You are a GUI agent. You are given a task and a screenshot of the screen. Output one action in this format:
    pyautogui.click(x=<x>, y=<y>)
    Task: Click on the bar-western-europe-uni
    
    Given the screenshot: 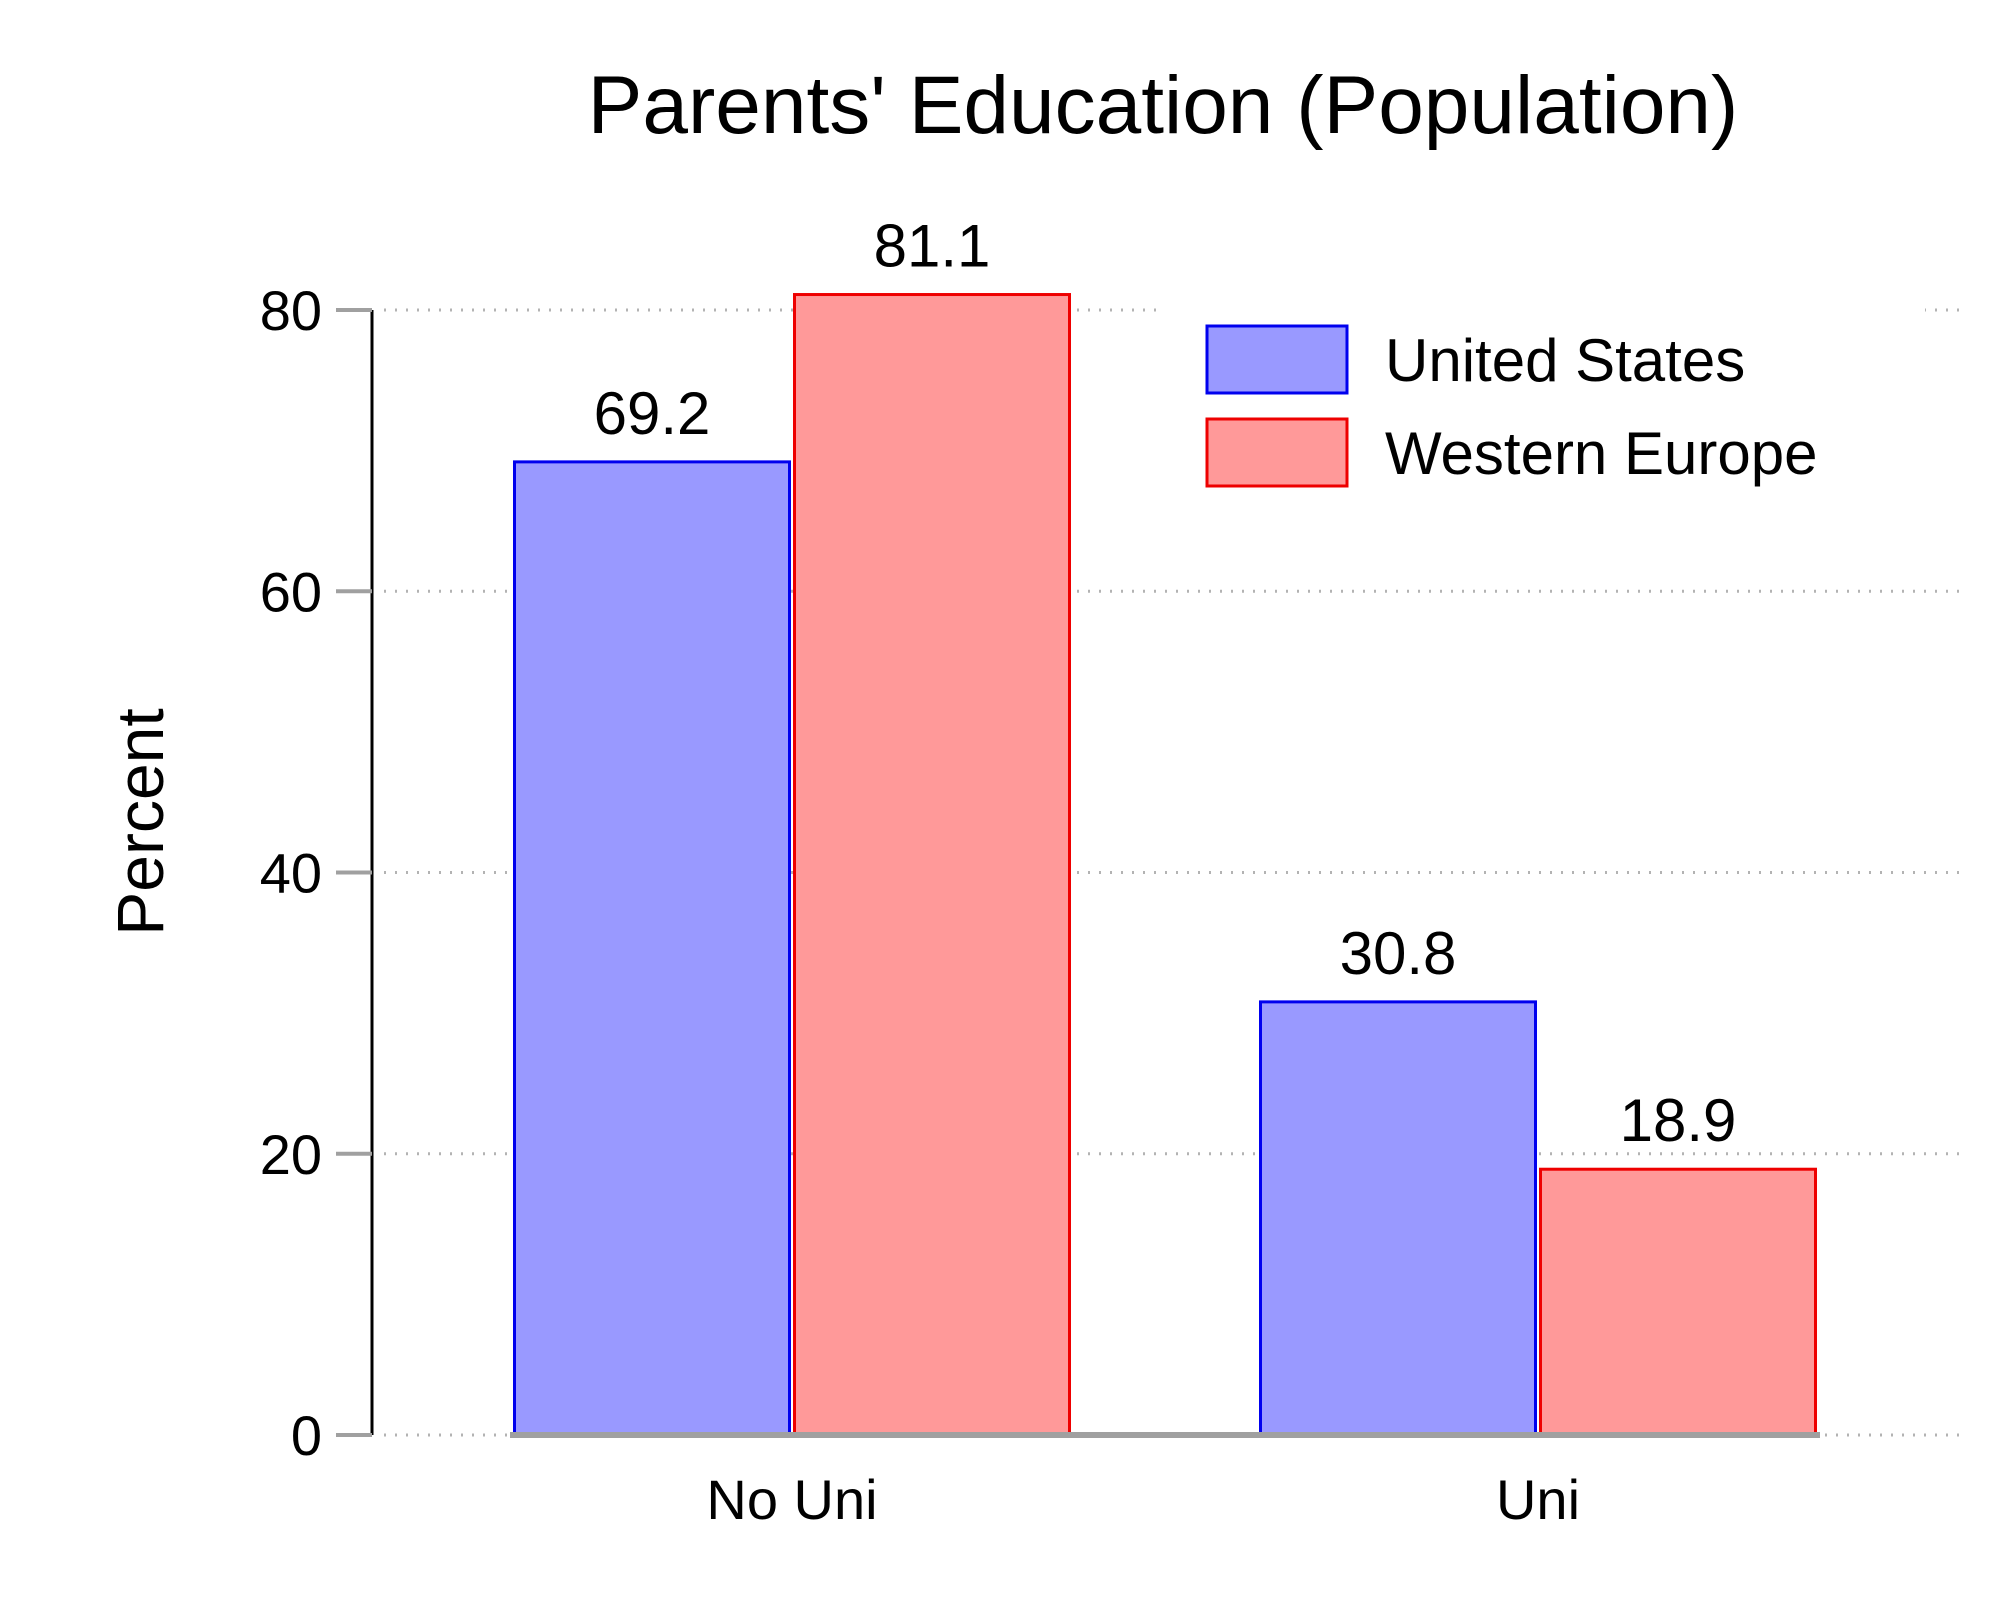 What is the action you would take?
    pyautogui.click(x=1678, y=1302)
    